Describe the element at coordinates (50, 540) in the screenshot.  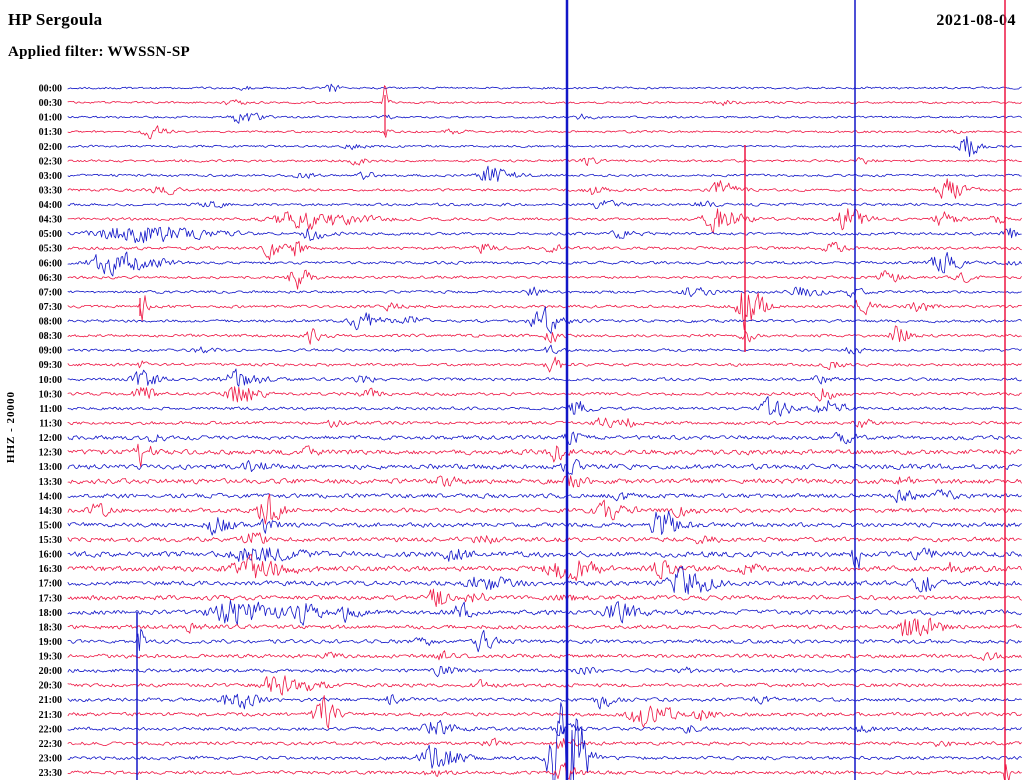
I see `time-label: 15:30` at that location.